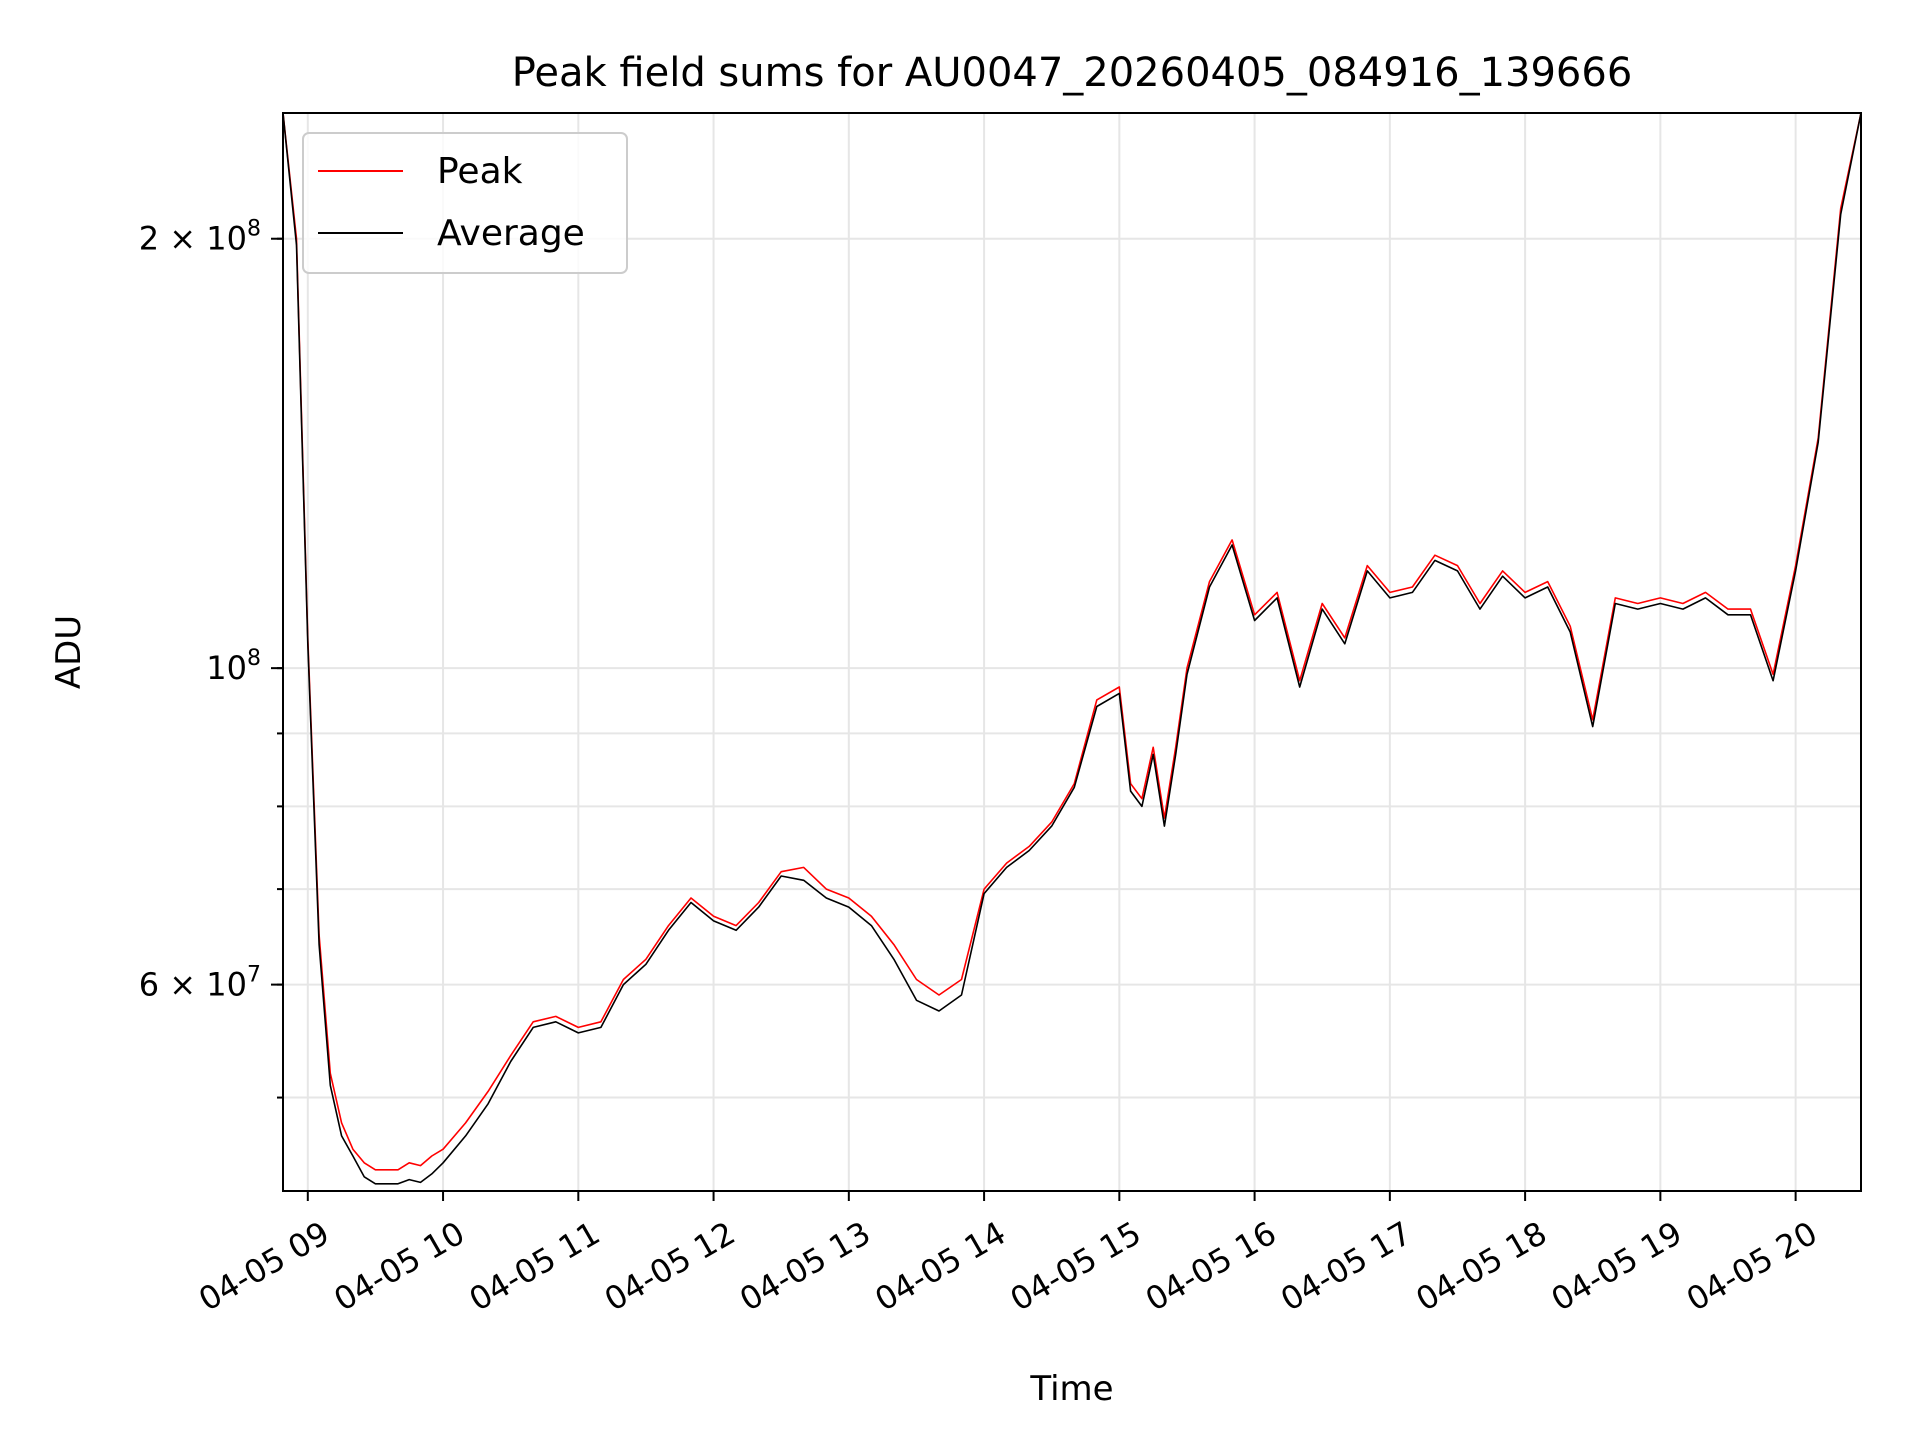  I want to click on x-axis-label: Time, so click(1071, 1389).